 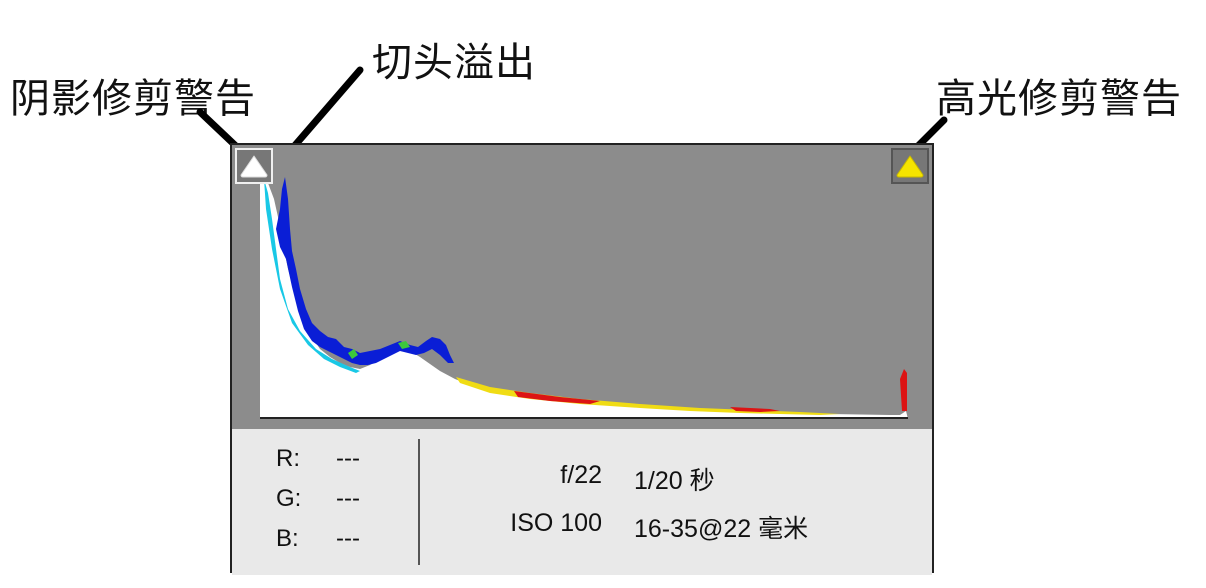 What do you see at coordinates (289, 498) in the screenshot?
I see `g-label: G:` at bounding box center [289, 498].